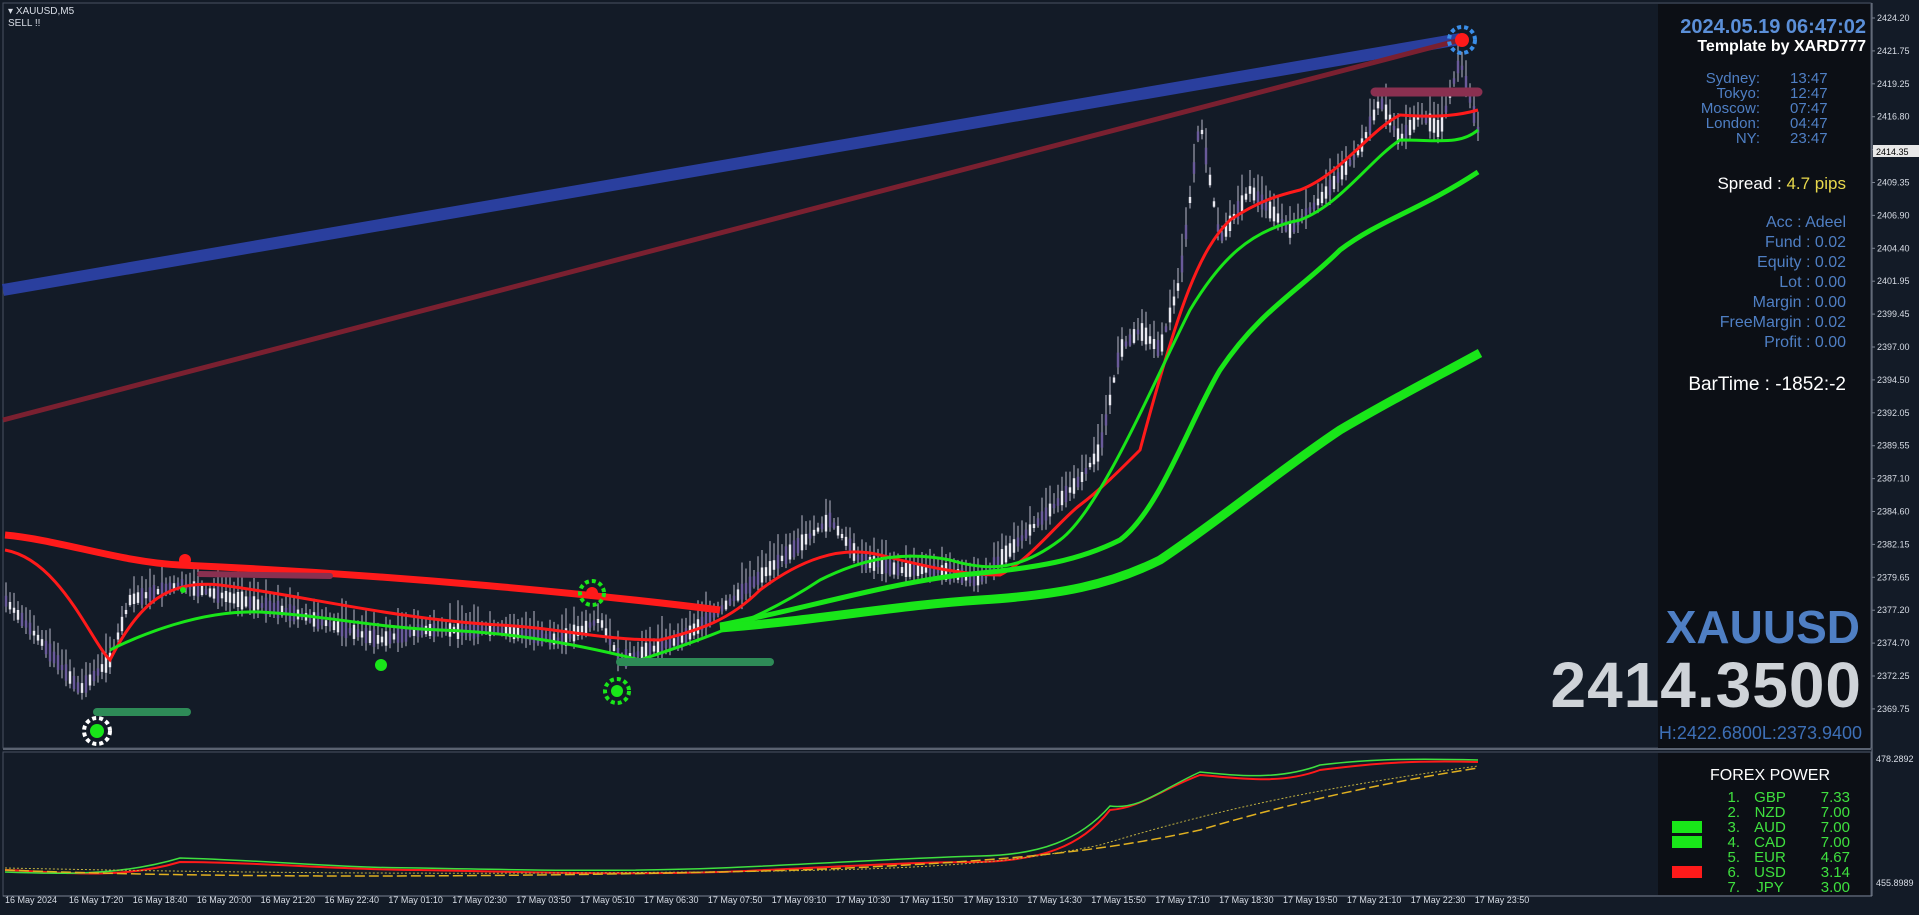 Image resolution: width=1919 pixels, height=915 pixels. What do you see at coordinates (41, 18) in the screenshot?
I see `chart-title-tag: ▾ XAUUSD,M5 SELL !!` at bounding box center [41, 18].